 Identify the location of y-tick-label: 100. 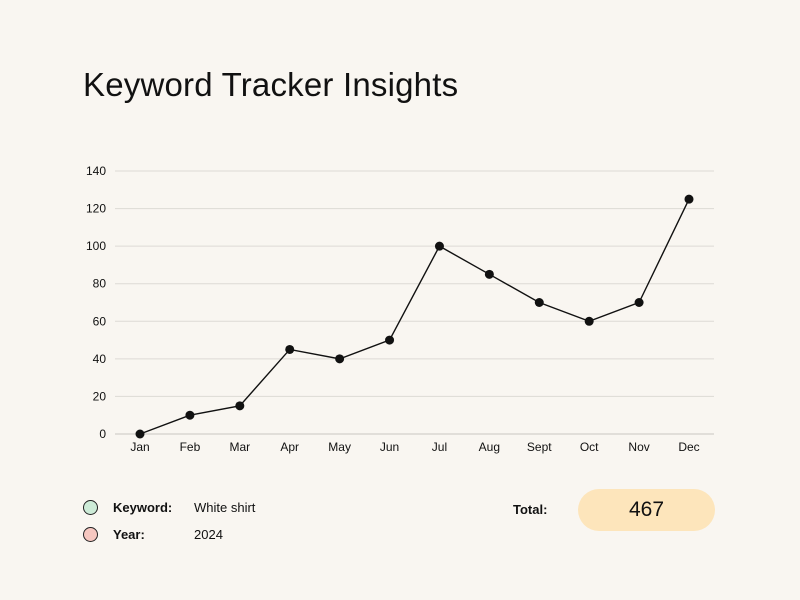
(96, 246).